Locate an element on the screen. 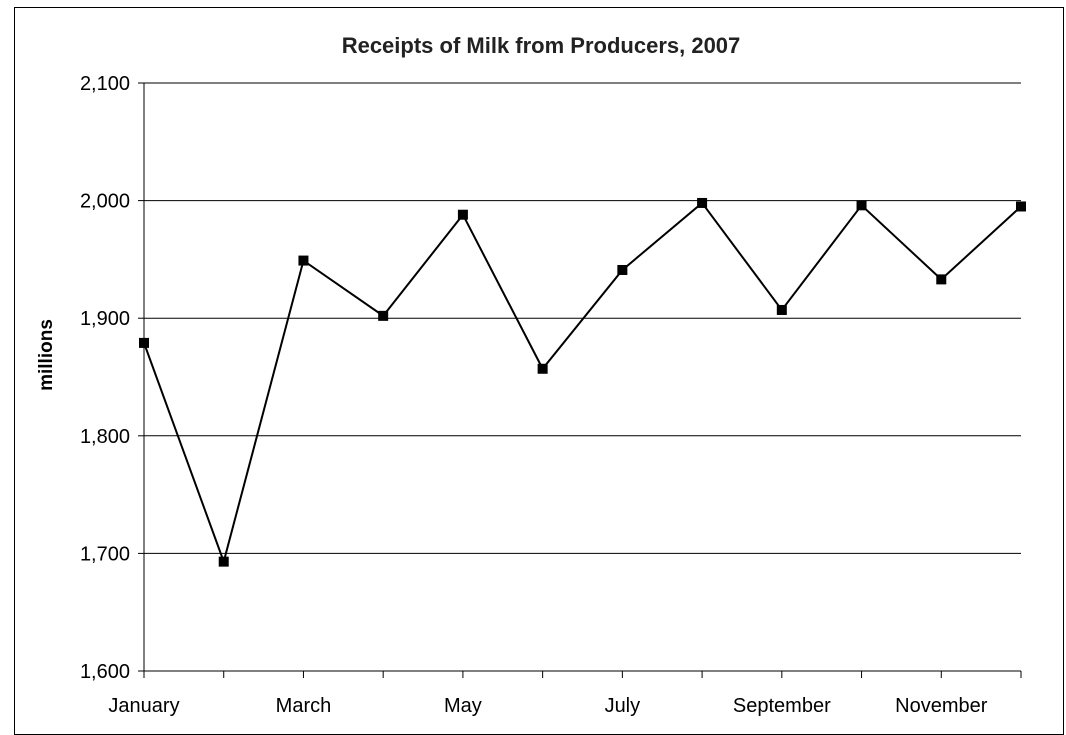 The height and width of the screenshot is (735, 1066). y-tick-label: 2,000 is located at coordinates (105, 202).